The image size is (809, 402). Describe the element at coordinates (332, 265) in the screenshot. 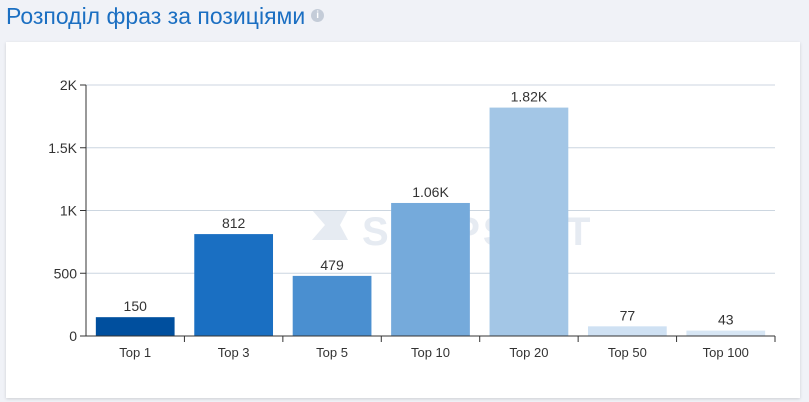

I see `data-label: 479` at that location.